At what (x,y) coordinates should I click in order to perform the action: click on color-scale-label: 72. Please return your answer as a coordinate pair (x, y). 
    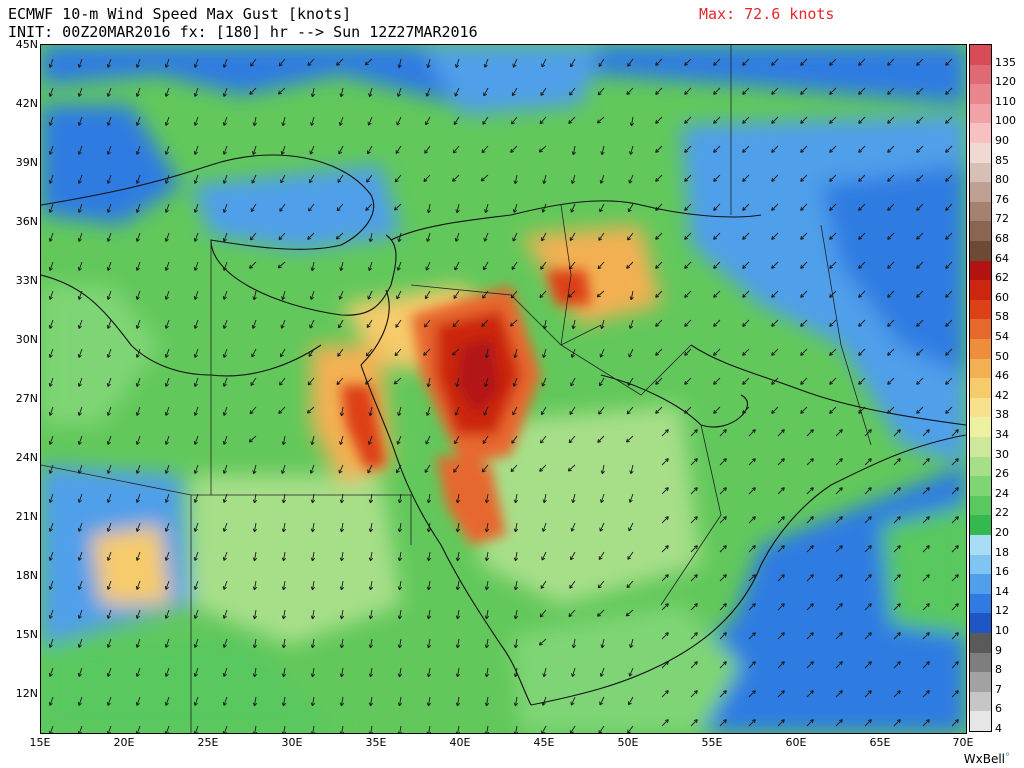
    Looking at the image, I should click on (1002, 219).